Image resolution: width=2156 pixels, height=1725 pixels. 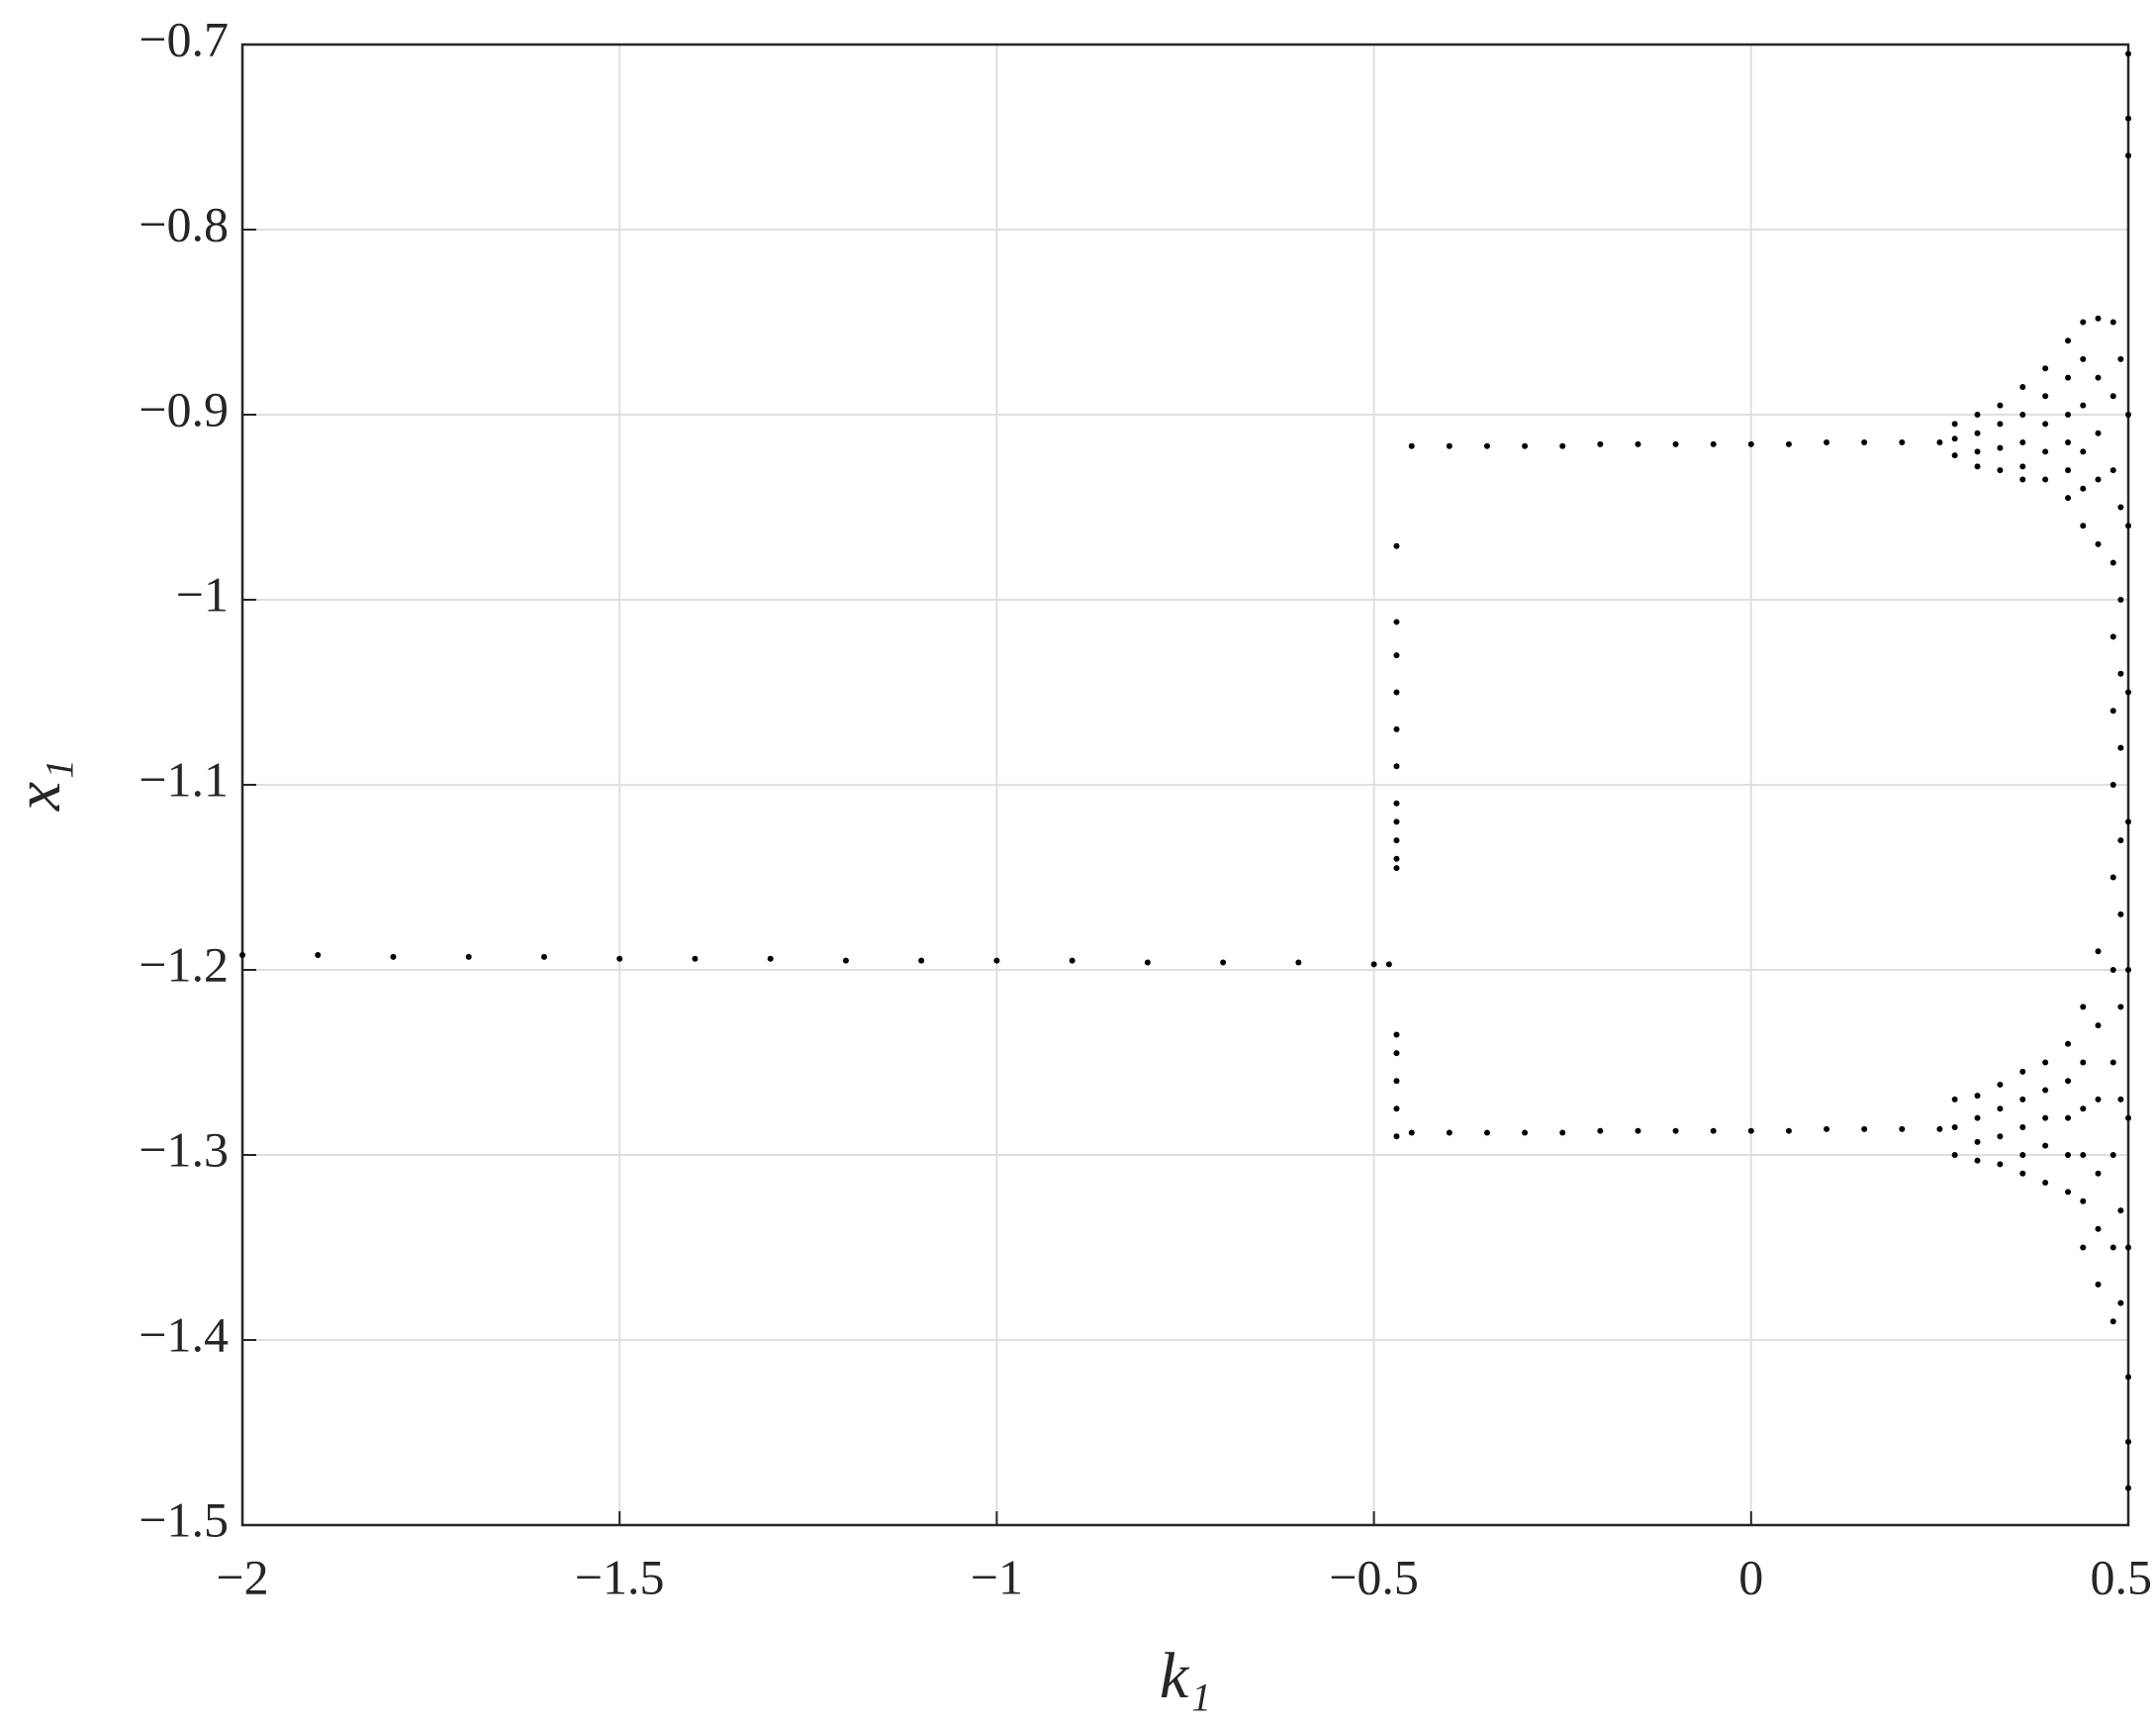 What do you see at coordinates (184, 1149) in the screenshot?
I see `y-tick-label: −1.3` at bounding box center [184, 1149].